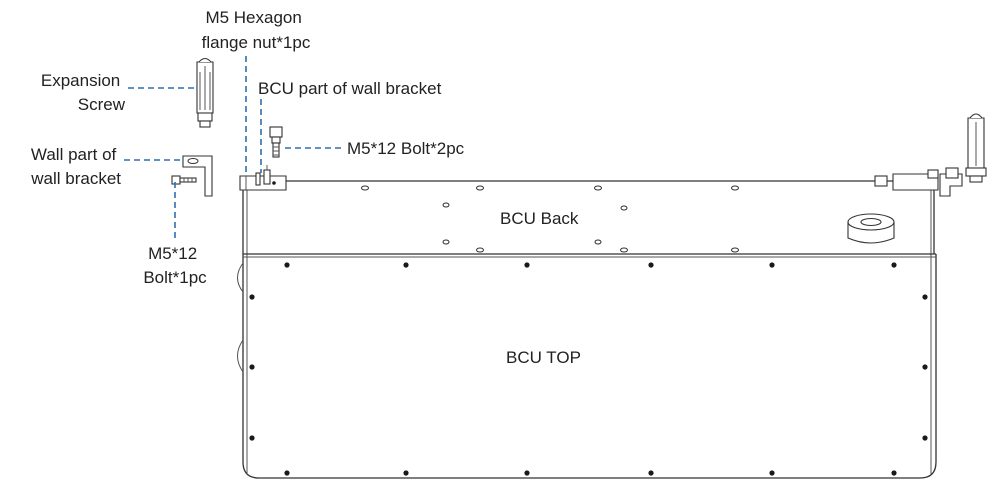  Describe the element at coordinates (871, 228) in the screenshot. I see `cable-gland` at that location.